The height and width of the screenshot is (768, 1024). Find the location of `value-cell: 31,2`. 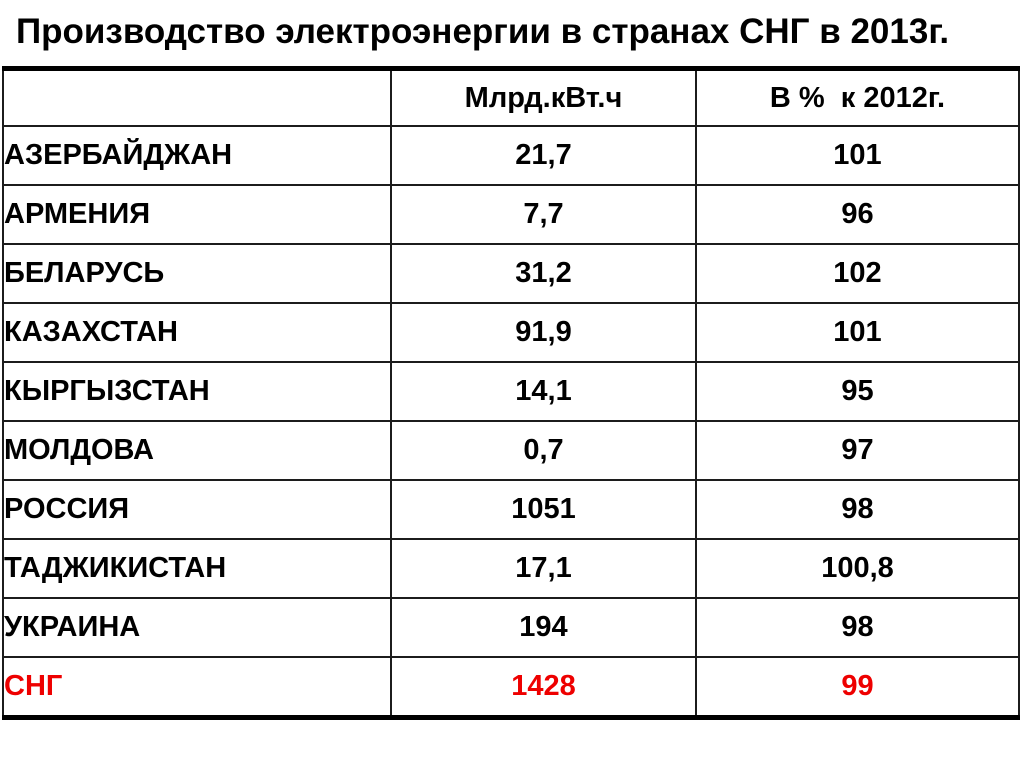

value-cell: 31,2 is located at coordinates (543, 273).